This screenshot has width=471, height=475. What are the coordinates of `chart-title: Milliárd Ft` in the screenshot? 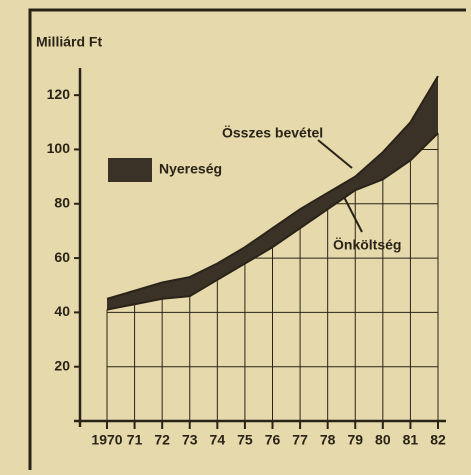 It's located at (69, 42).